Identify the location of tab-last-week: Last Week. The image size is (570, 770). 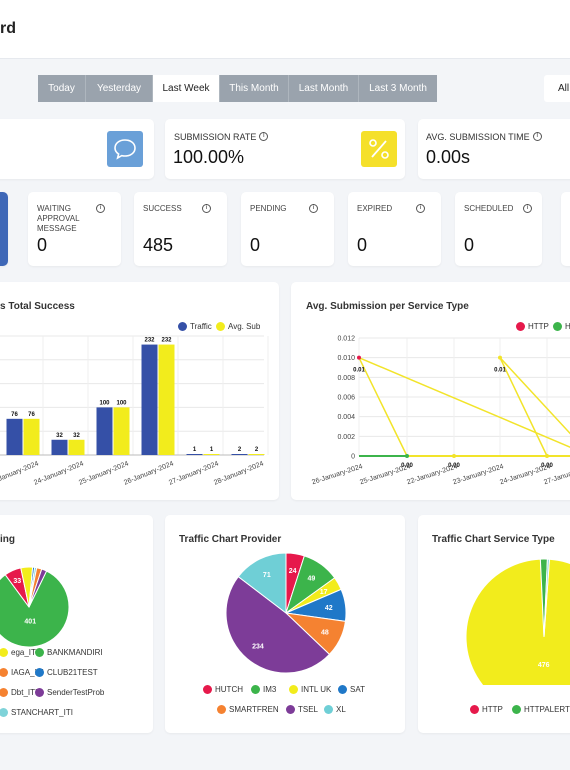
(186, 88).